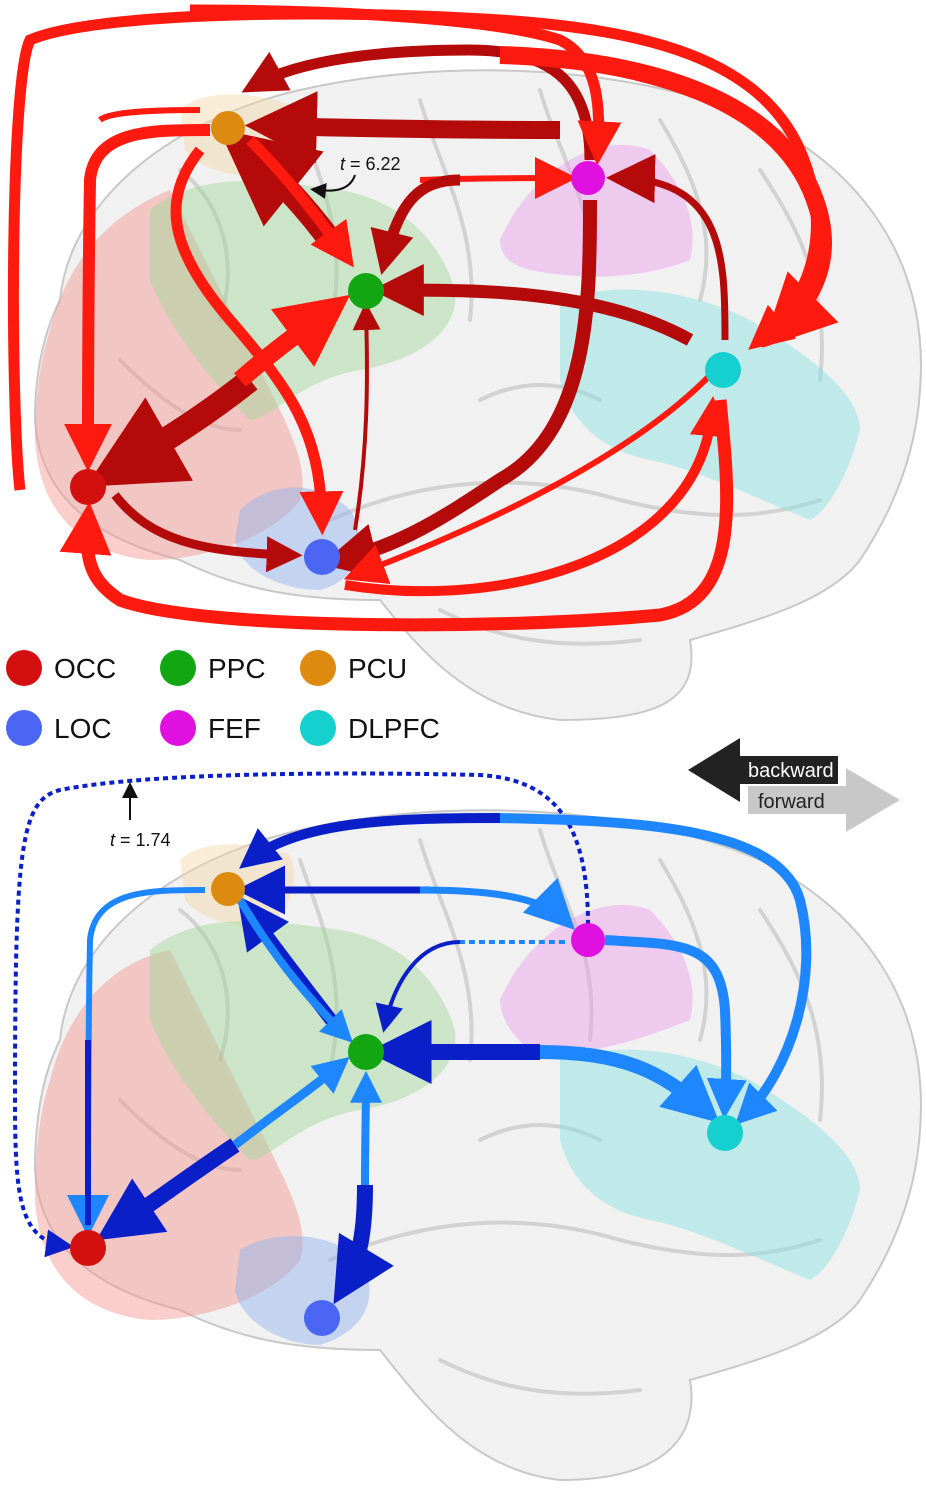  Describe the element at coordinates (366, 291) in the screenshot. I see `node-ppc-top` at that location.